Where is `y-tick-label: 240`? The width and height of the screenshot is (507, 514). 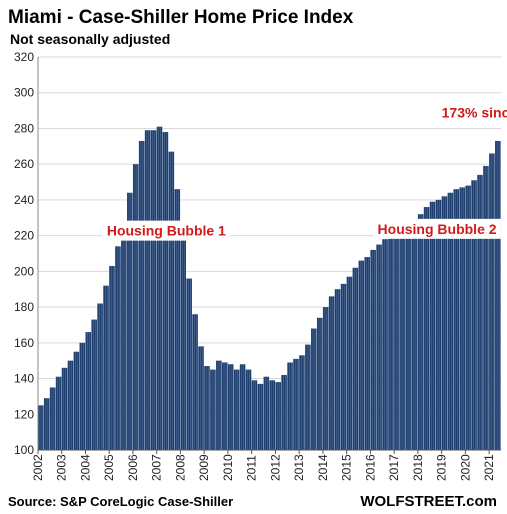 y-tick-label: 240 is located at coordinates (24, 200).